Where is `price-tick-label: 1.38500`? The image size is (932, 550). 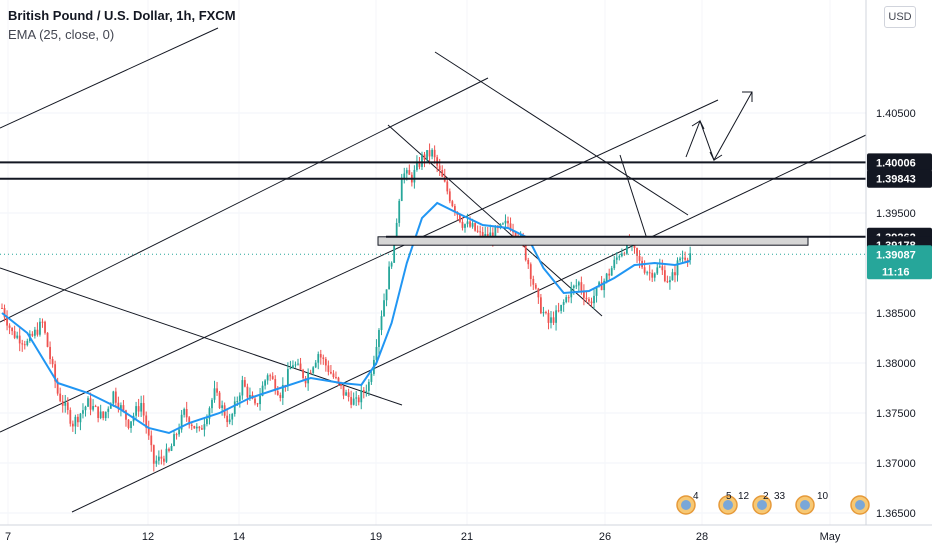 price-tick-label: 1.38500 is located at coordinates (896, 314).